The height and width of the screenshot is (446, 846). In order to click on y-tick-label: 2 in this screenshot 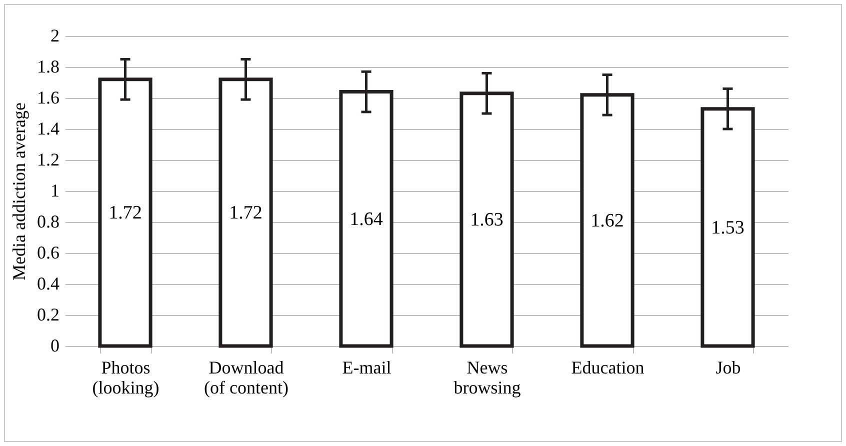, I will do `click(55, 36)`.